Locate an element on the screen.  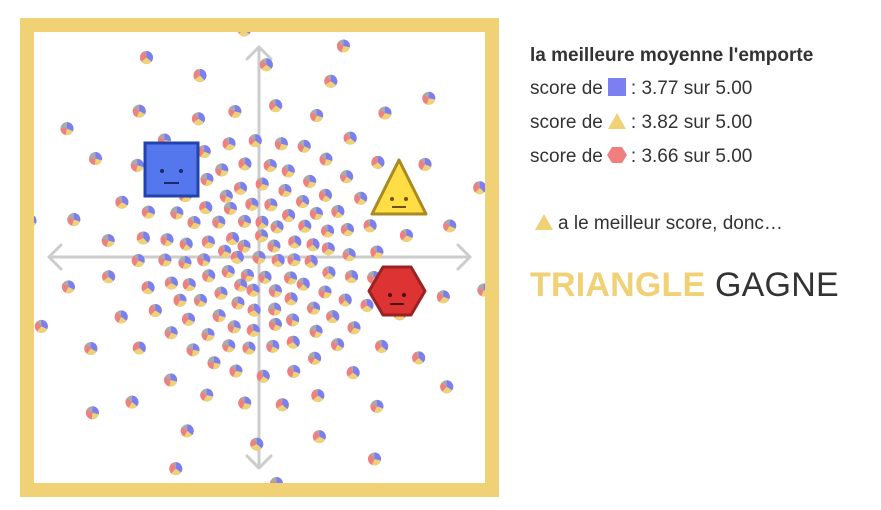
winner-name: TRIANGLE is located at coordinates (618, 285).